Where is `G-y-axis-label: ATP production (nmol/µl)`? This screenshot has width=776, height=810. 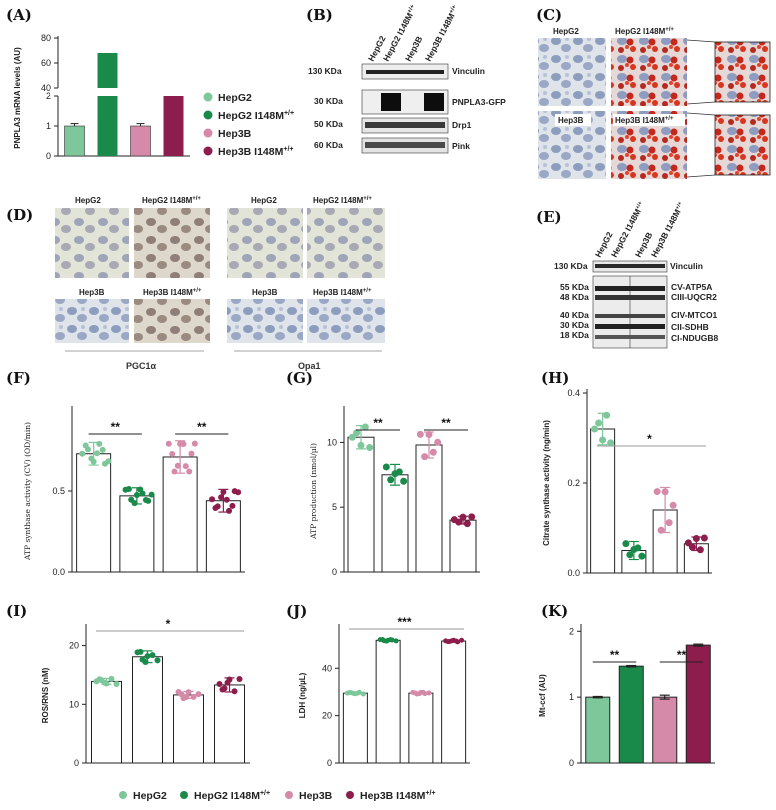 G-y-axis-label: ATP production (nmol/µl) is located at coordinates (313, 491).